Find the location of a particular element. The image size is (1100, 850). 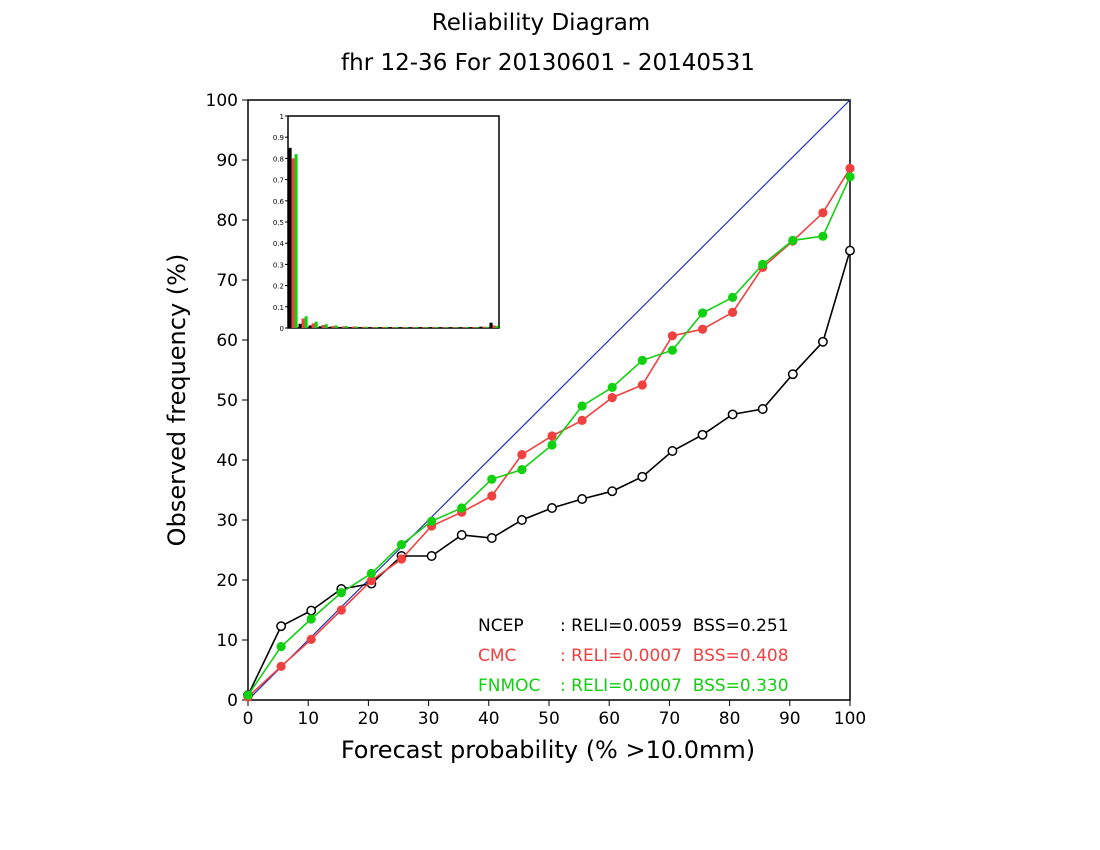

x-tick-label: 20 is located at coordinates (369, 719).